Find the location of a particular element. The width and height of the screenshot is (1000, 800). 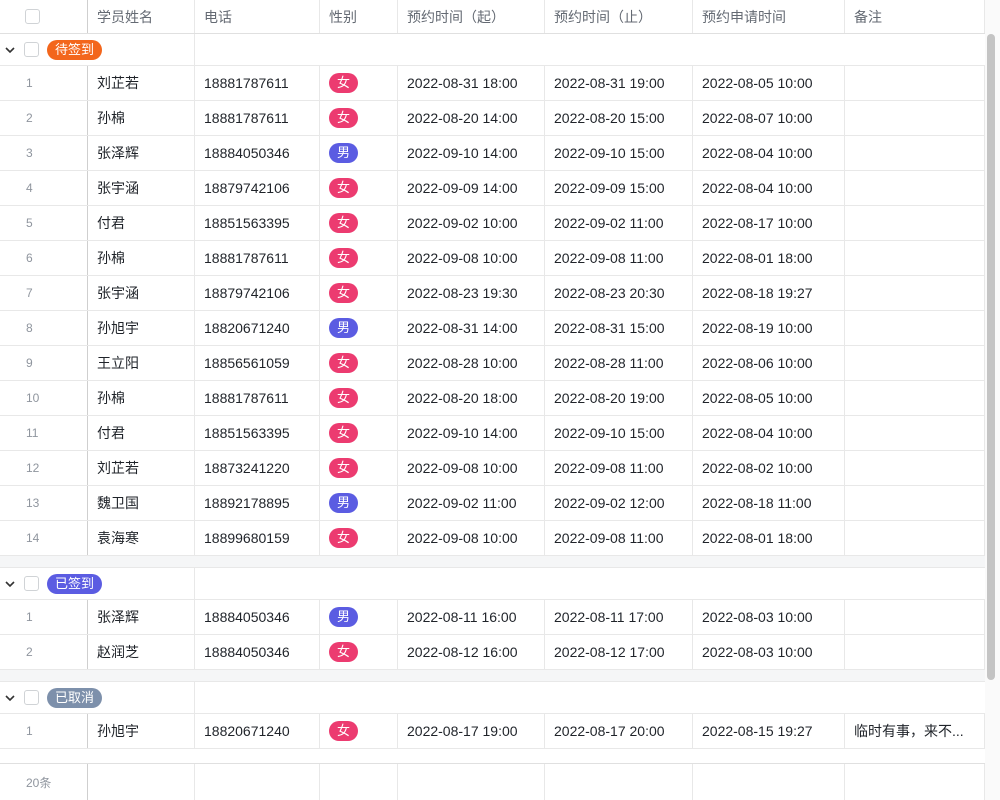

apply: 2022-08-15 19:27 is located at coordinates (757, 731).